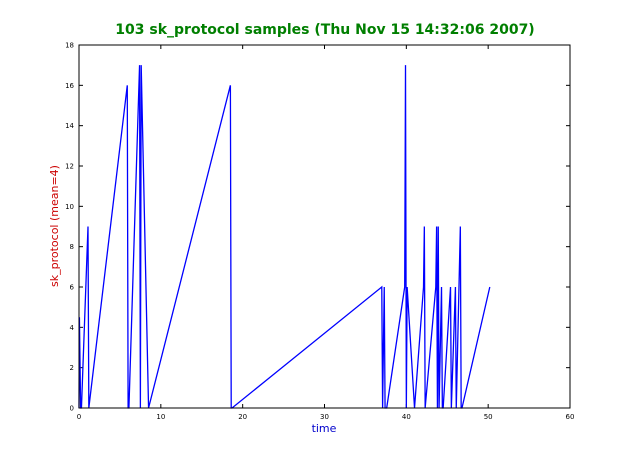 The height and width of the screenshot is (453, 633). I want to click on y-tick-label: 10, so click(69, 207).